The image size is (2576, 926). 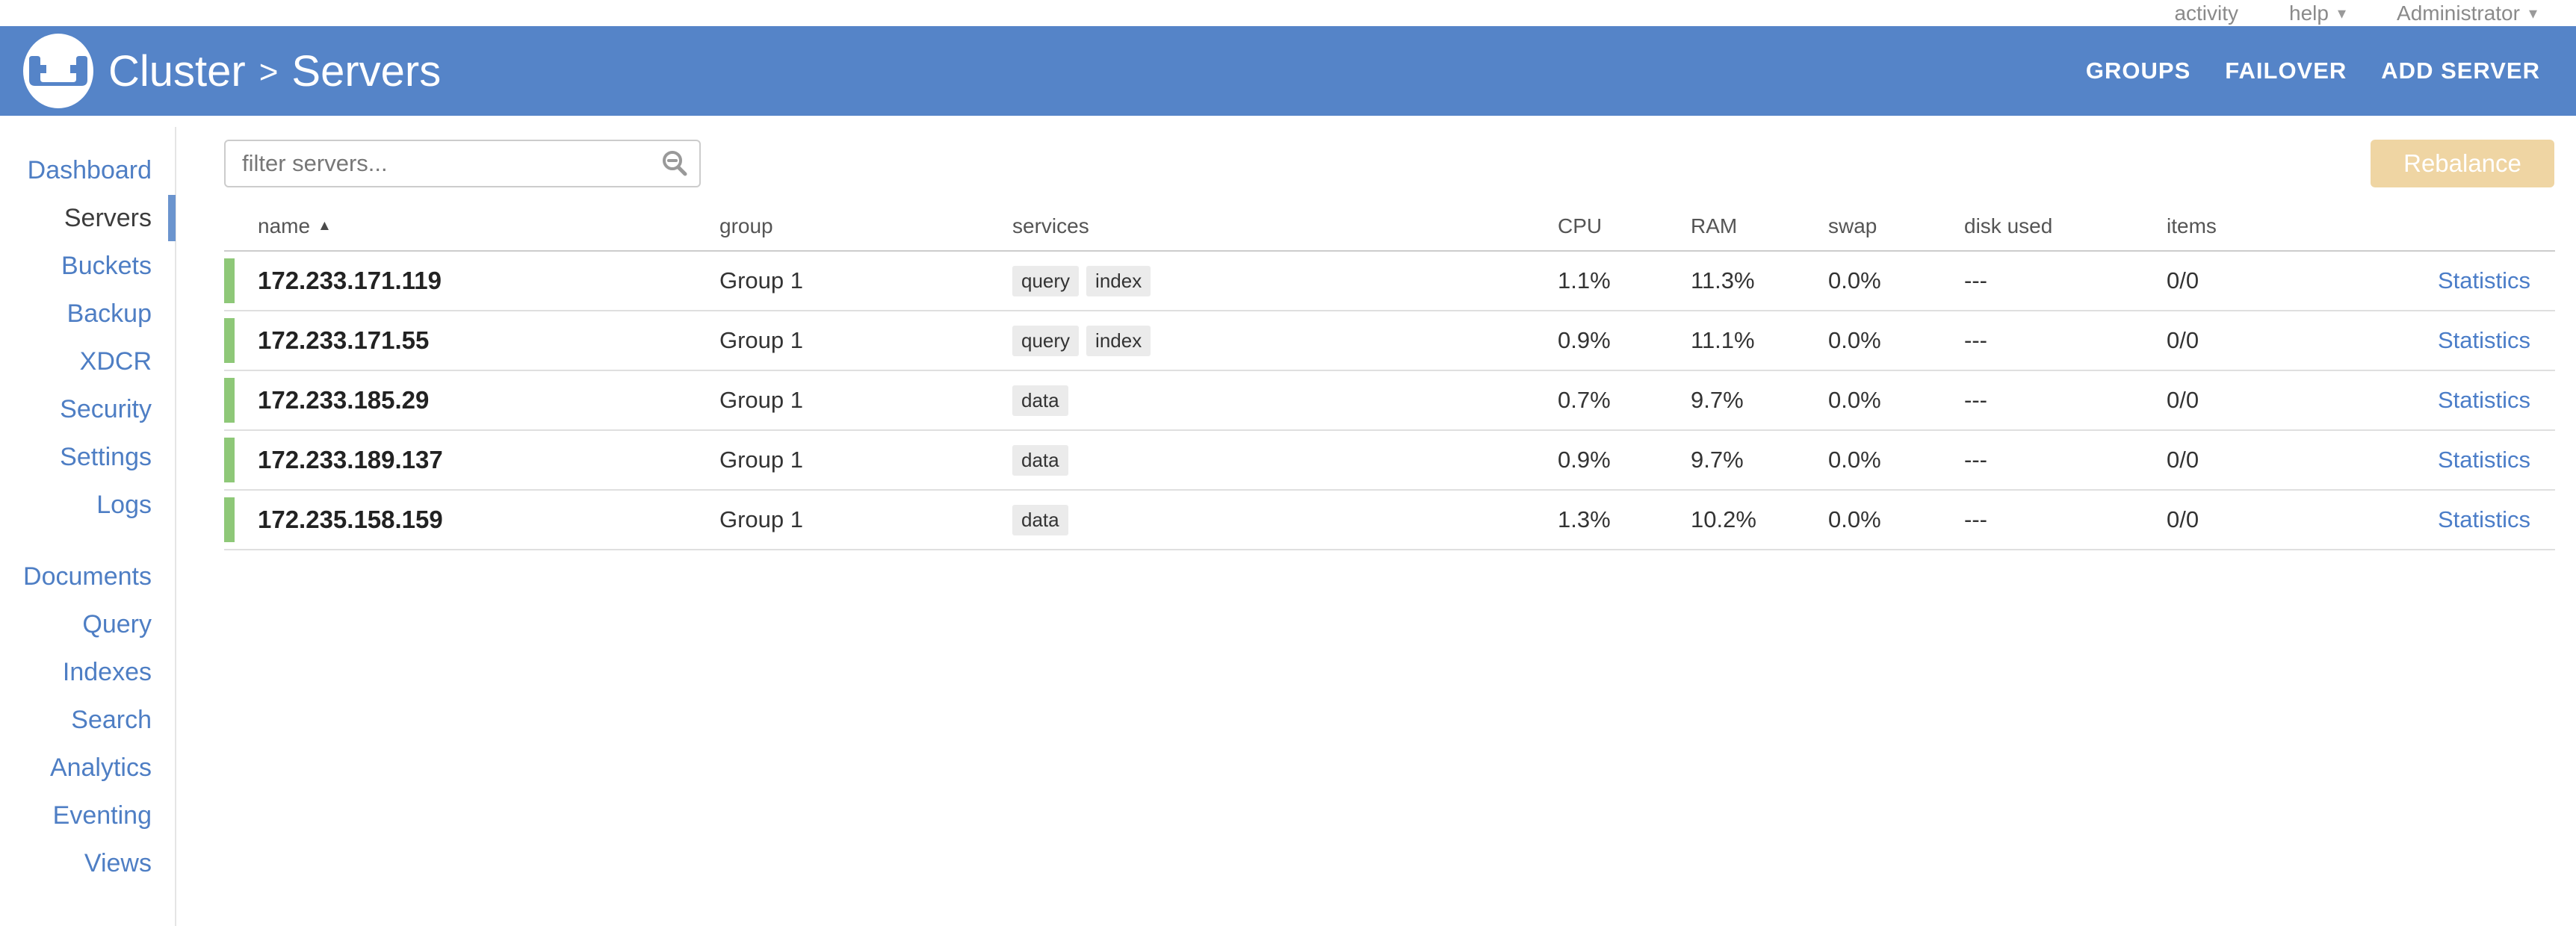 What do you see at coordinates (2460, 71) in the screenshot?
I see `appbar-action-add-server: ADD SERVER` at bounding box center [2460, 71].